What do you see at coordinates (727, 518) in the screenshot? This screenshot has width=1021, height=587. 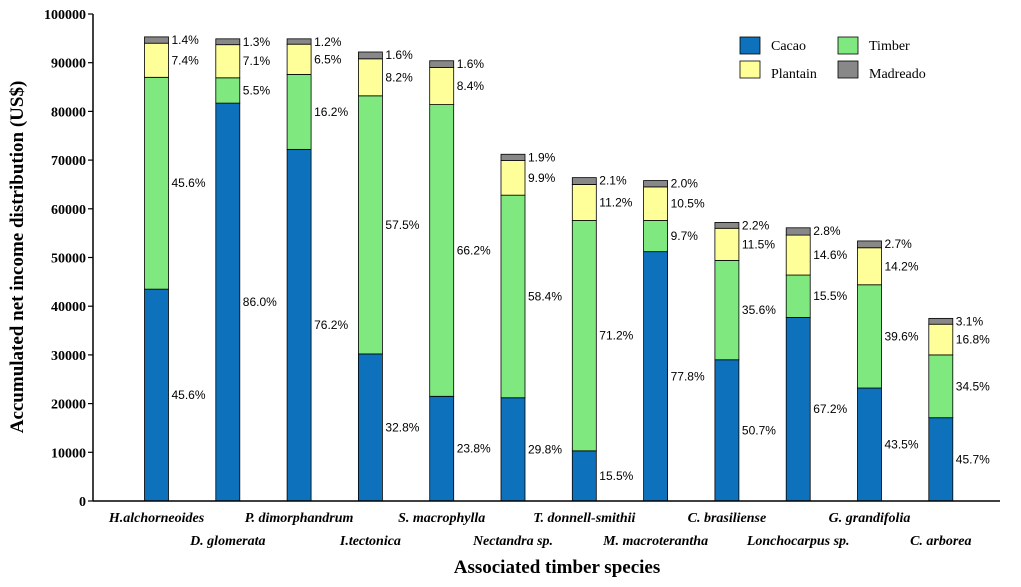 I see `x-tick-label: C. brasiliense` at bounding box center [727, 518].